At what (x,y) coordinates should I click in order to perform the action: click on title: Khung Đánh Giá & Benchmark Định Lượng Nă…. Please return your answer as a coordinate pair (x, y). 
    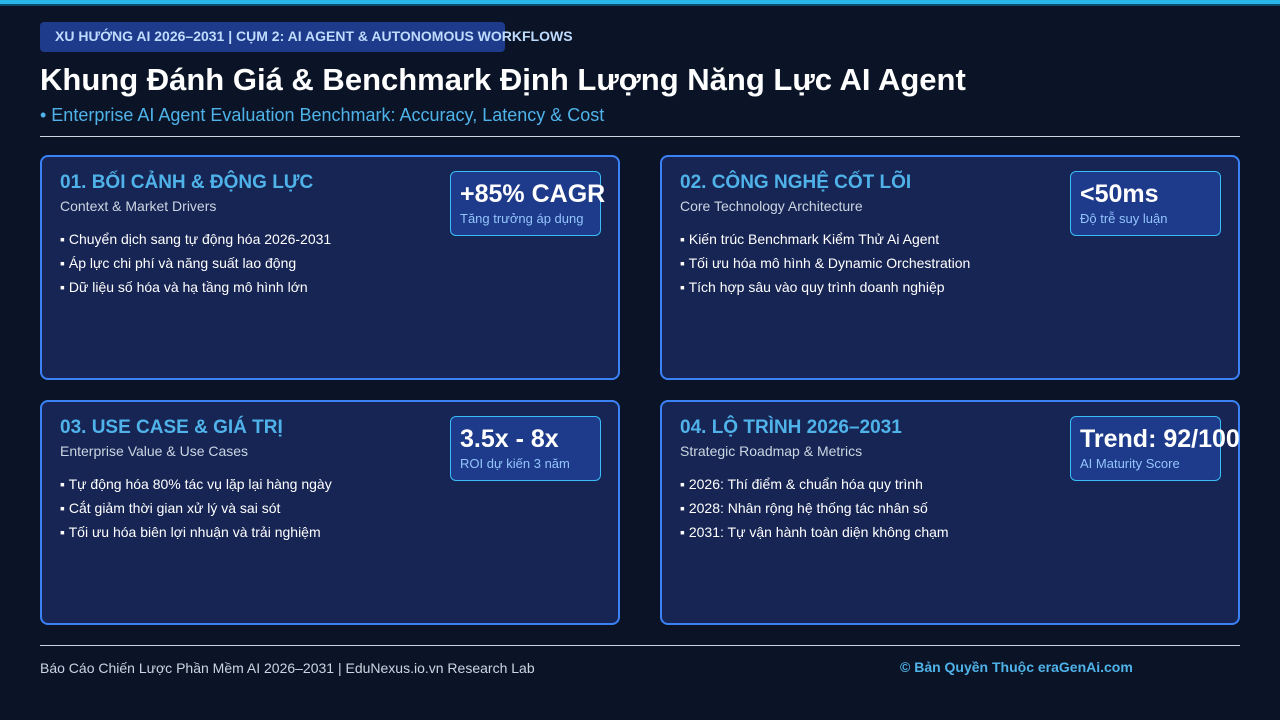
    Looking at the image, I should click on (503, 79).